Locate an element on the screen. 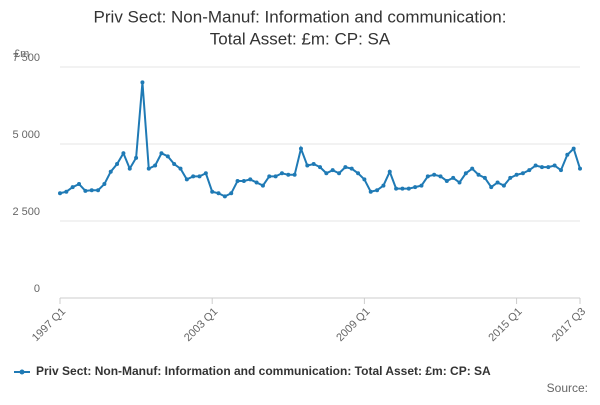 The height and width of the screenshot is (405, 600). y-tick-label: 5 000 is located at coordinates (26, 135).